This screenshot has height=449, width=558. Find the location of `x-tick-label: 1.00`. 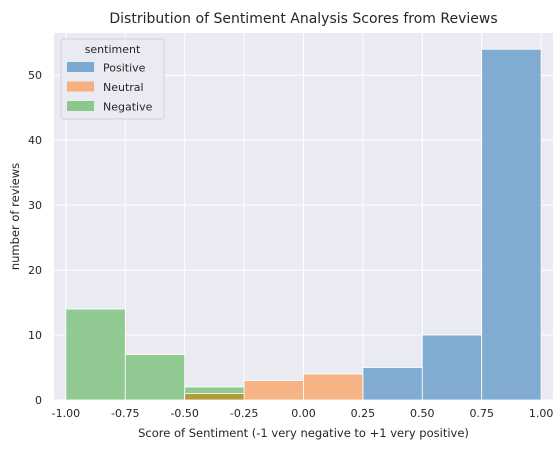

x-tick-label: 1.00 is located at coordinates (541, 413).